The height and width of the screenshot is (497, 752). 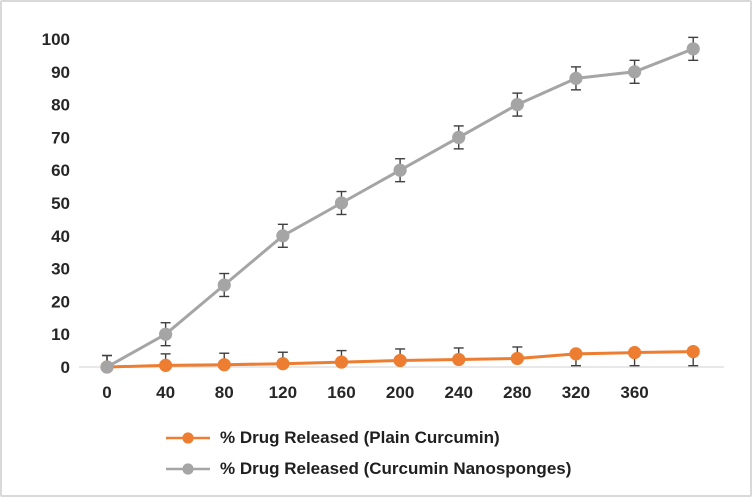 What do you see at coordinates (60, 203) in the screenshot?
I see `y-axis-tick-label: 50` at bounding box center [60, 203].